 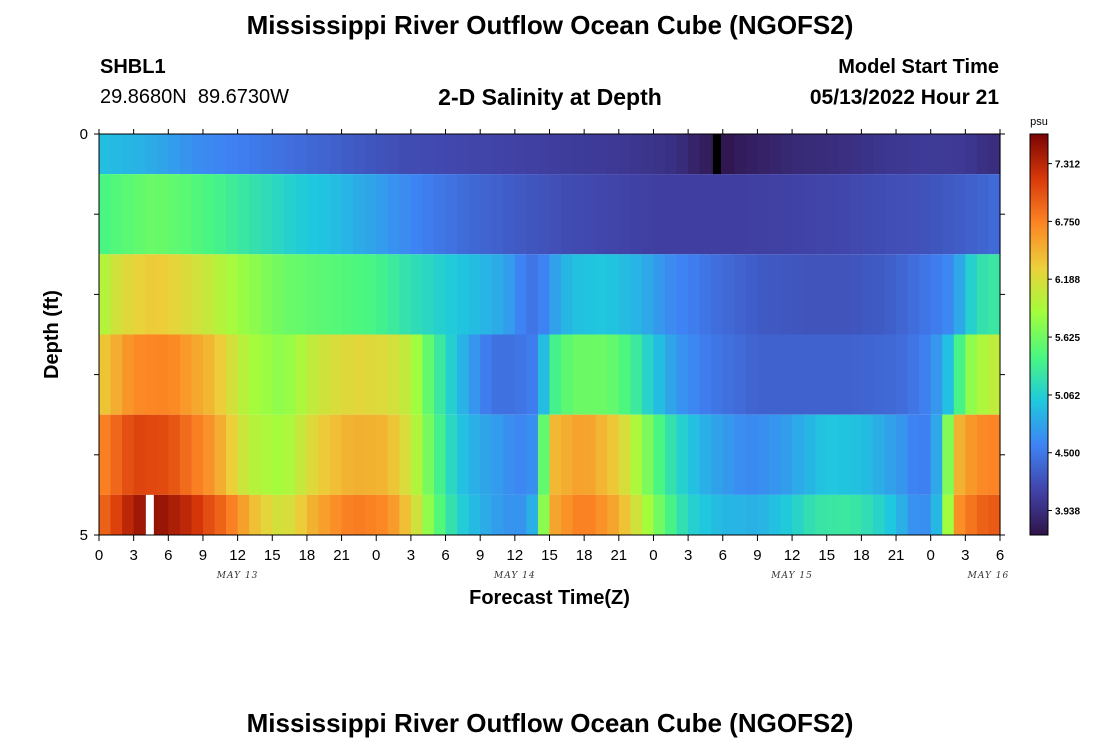 What do you see at coordinates (1067, 396) in the screenshot?
I see `colorbar-tick-label: 5.062` at bounding box center [1067, 396].